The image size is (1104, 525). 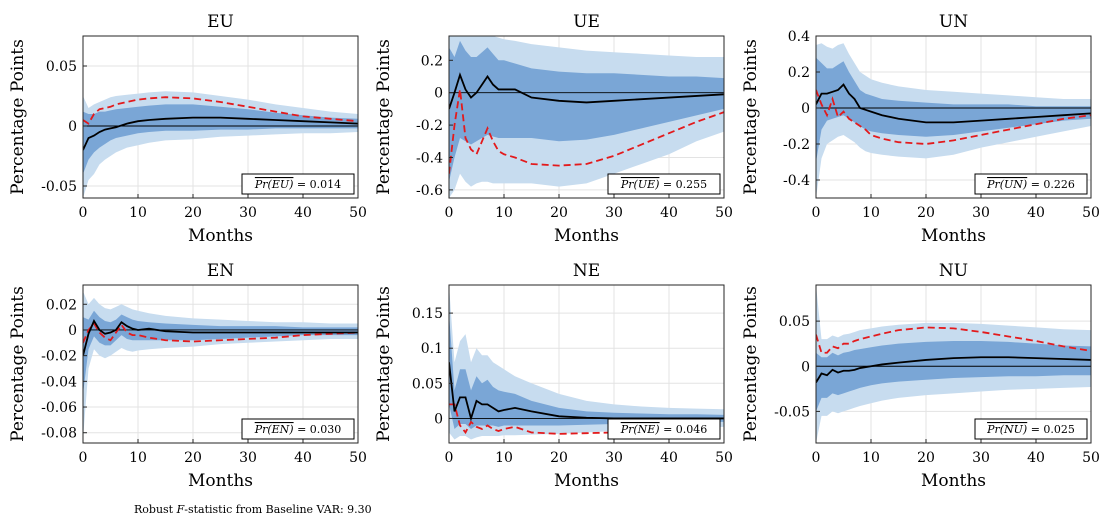 I want to click on stat-name: Pr(EN), so click(x=274, y=429).